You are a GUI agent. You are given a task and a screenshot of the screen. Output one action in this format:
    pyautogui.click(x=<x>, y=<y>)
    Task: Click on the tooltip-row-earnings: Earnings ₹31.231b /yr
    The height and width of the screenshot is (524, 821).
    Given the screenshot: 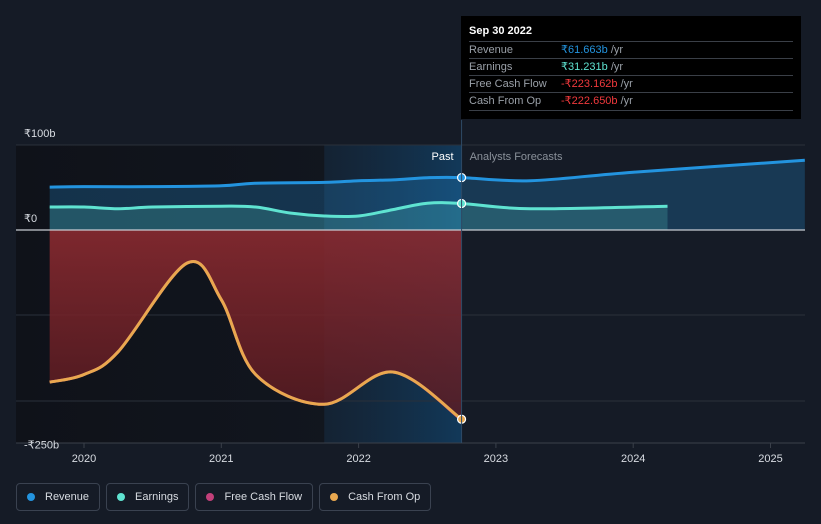 What is the action you would take?
    pyautogui.click(x=631, y=67)
    